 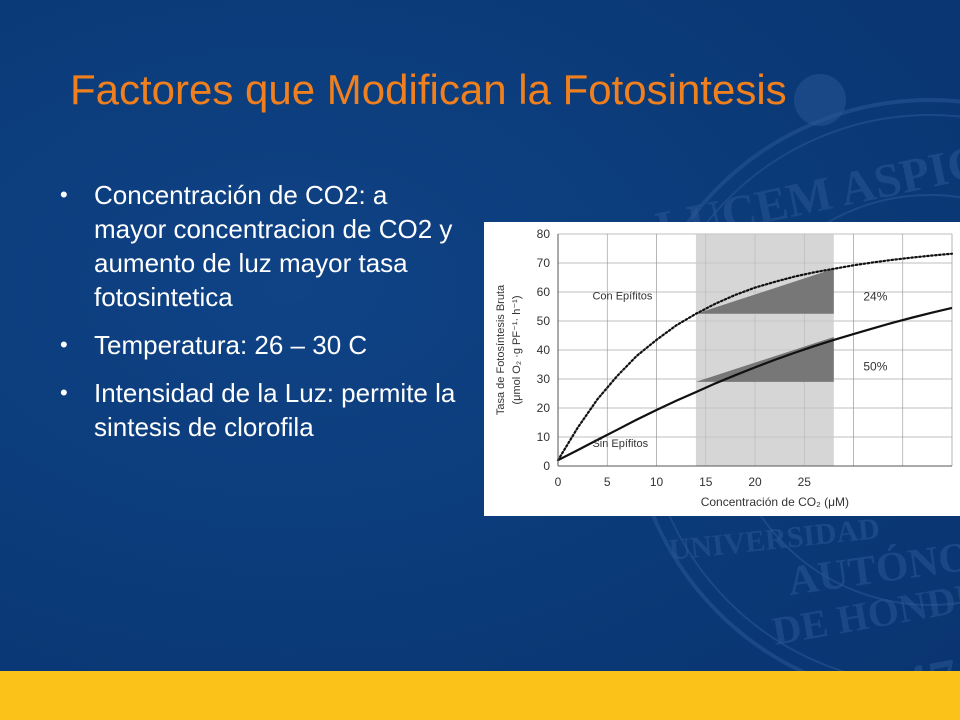 I want to click on footer-bar, so click(x=480, y=695).